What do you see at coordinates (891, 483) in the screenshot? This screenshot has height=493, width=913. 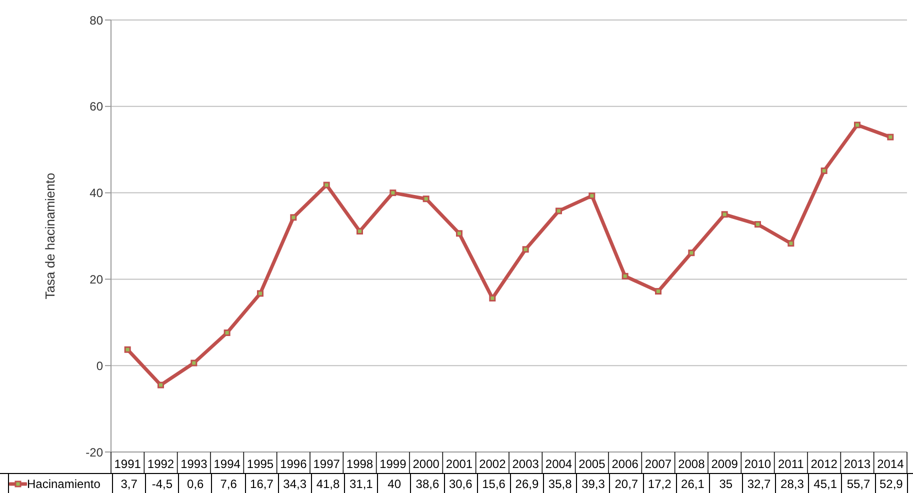 I see `data-label: 52,9` at bounding box center [891, 483].